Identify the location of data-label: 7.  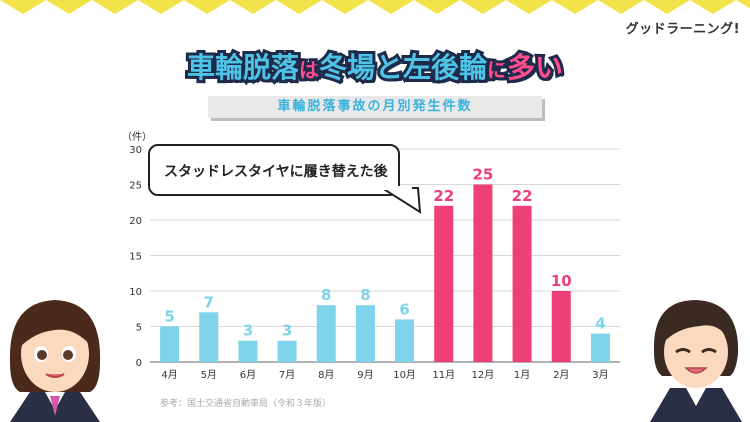
(209, 302).